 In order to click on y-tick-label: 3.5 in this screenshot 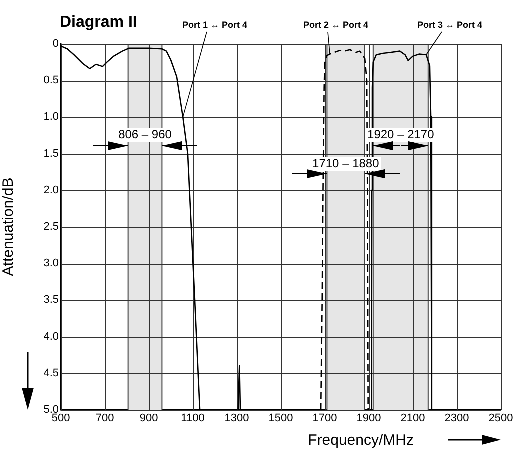, I will do `click(51, 300)`.